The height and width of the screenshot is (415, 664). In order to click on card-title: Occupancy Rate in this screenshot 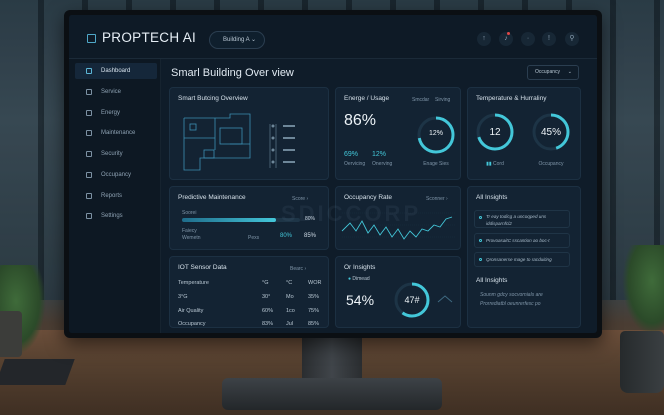, I will do `click(368, 197)`.